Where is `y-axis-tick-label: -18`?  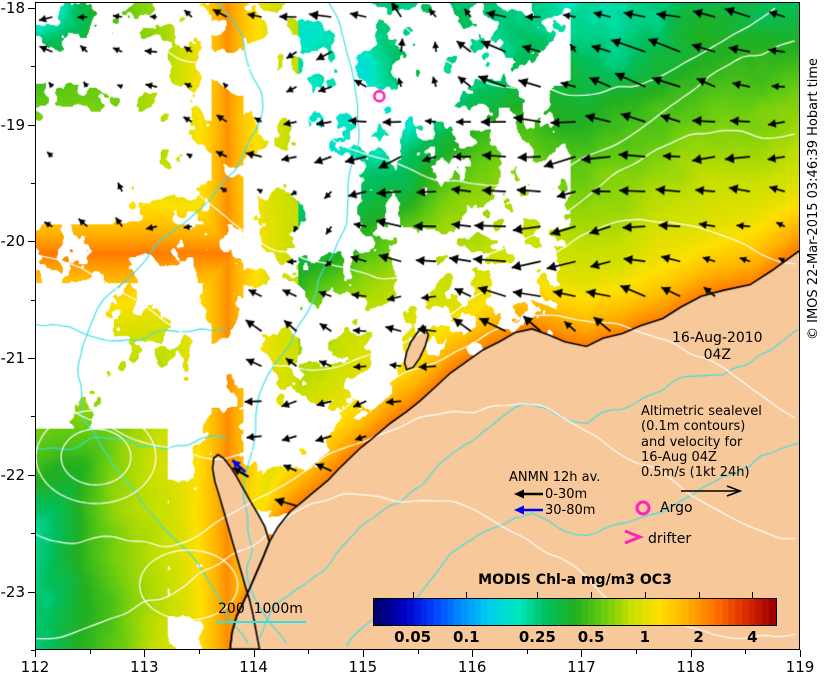 y-axis-tick-label: -18 is located at coordinates (13, 8).